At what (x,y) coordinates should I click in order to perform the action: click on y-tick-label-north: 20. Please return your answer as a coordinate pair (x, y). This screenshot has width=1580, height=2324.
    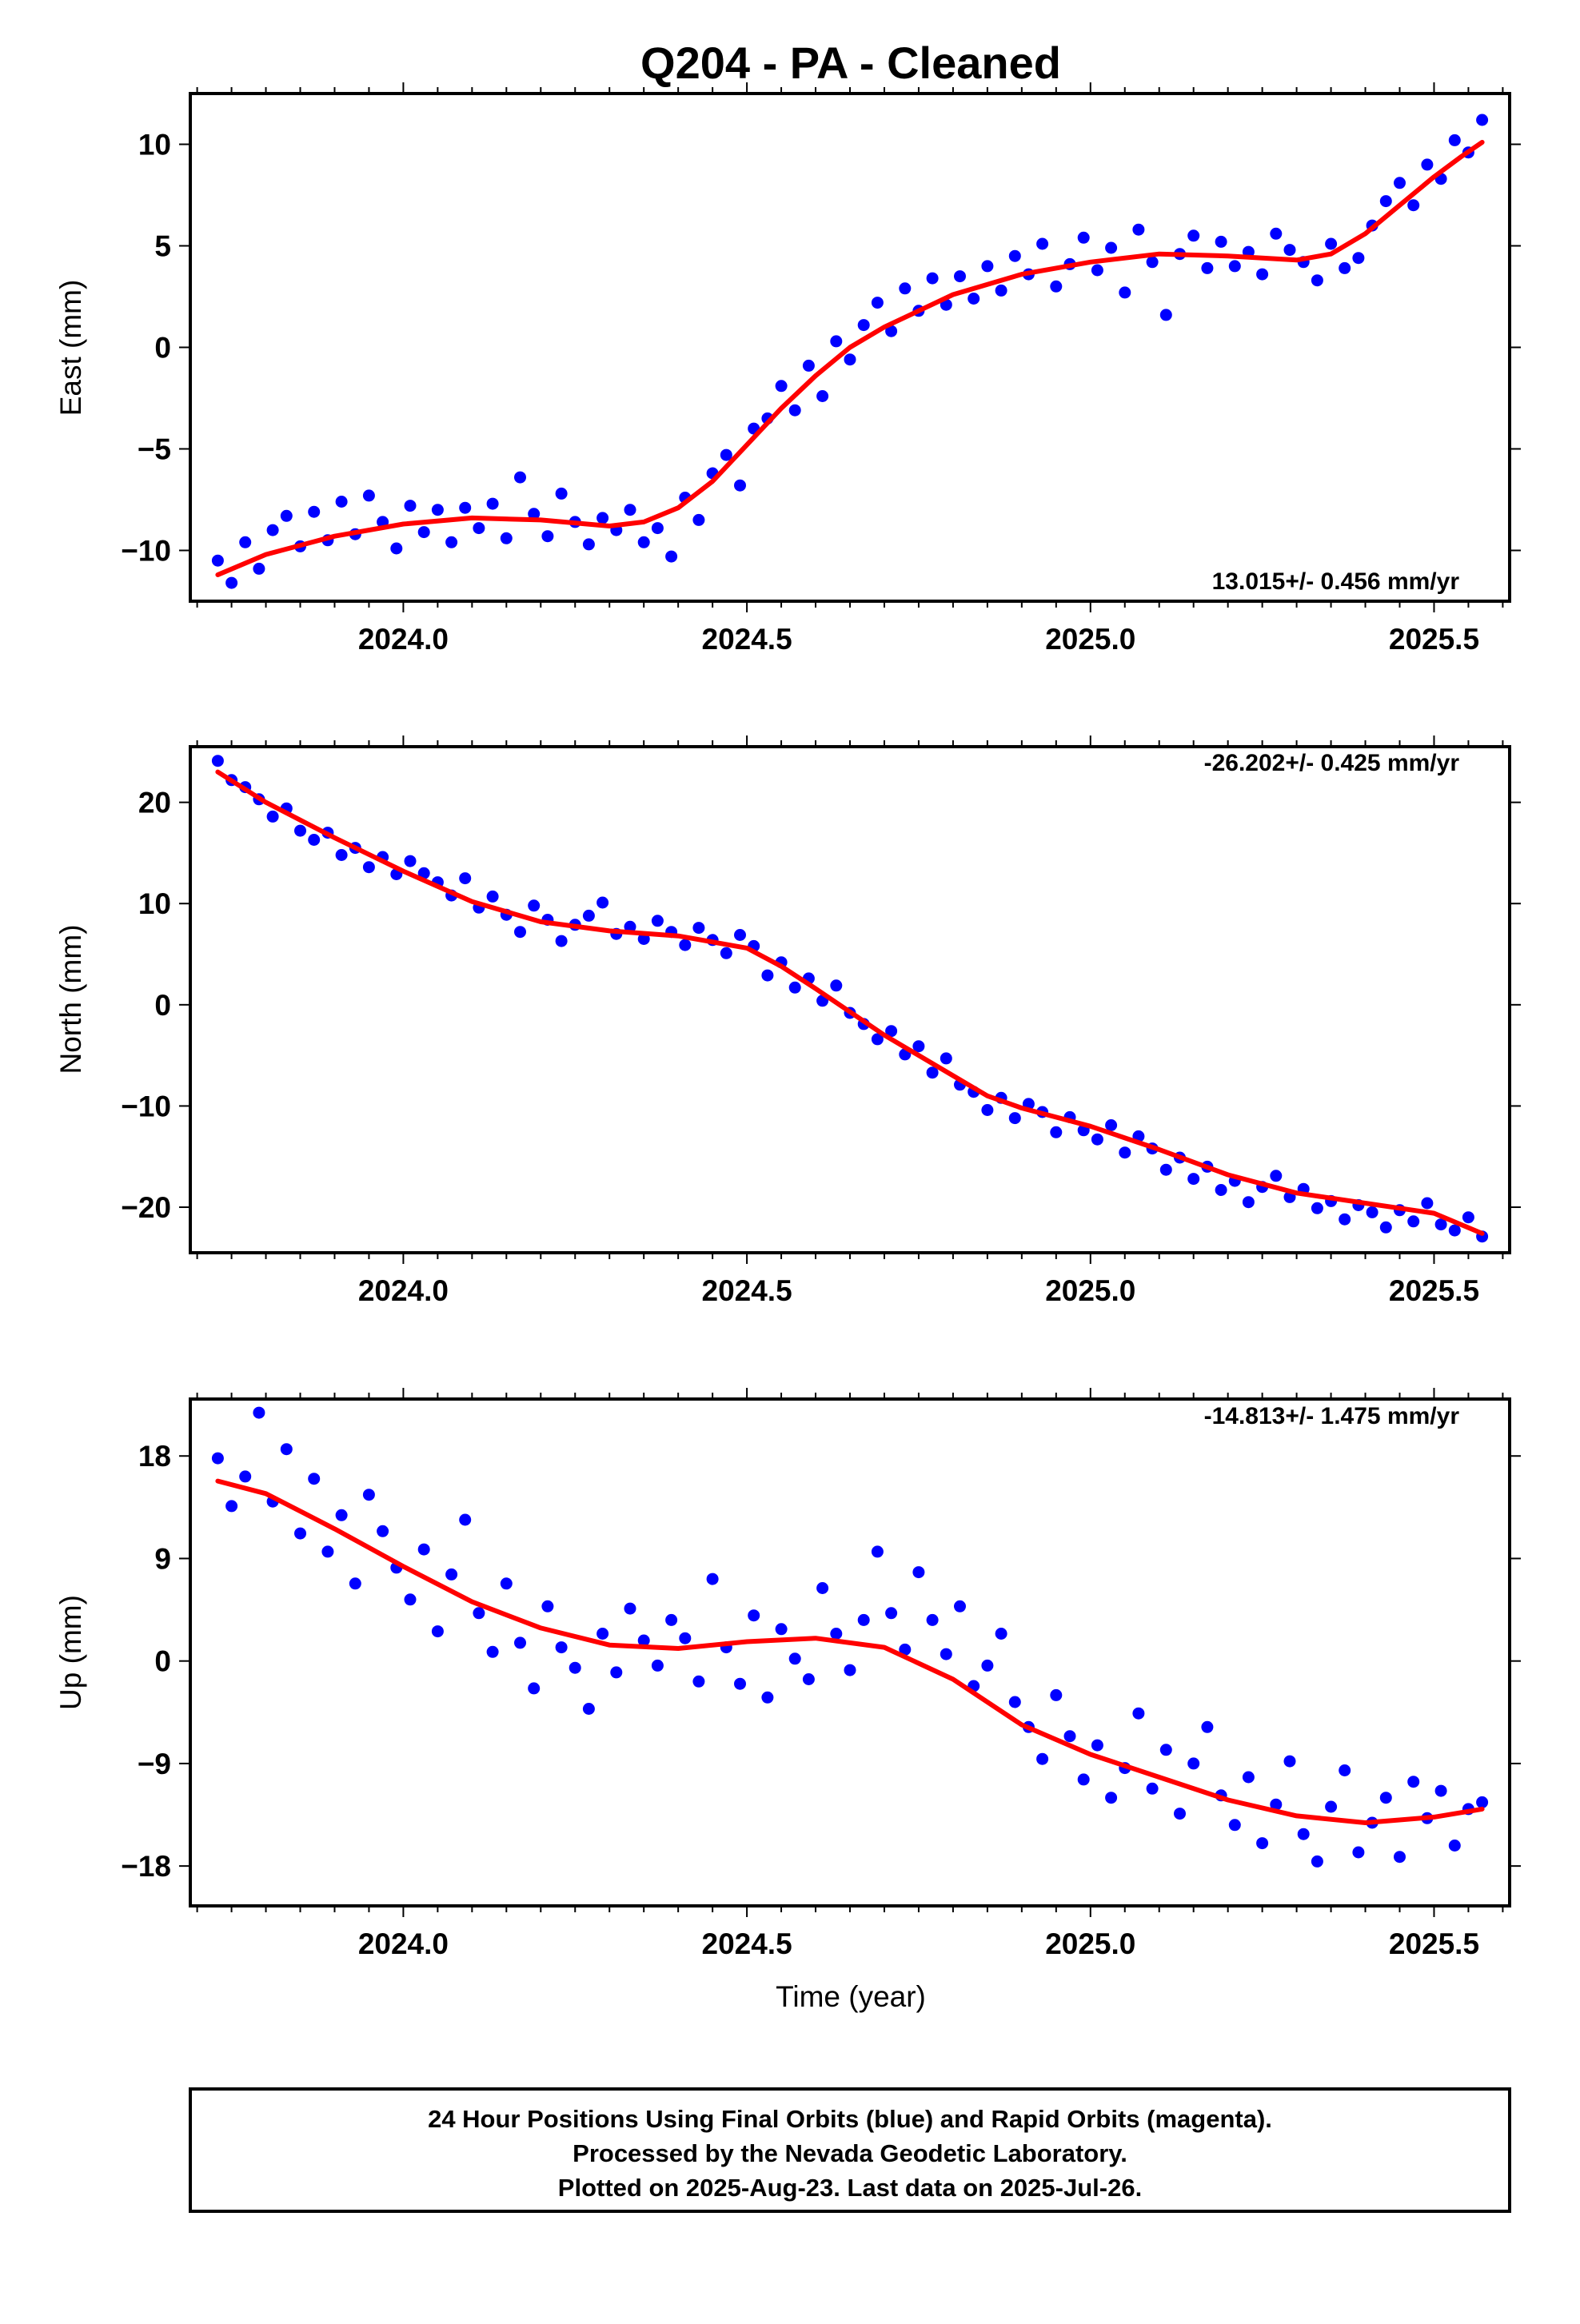
    Looking at the image, I should click on (154, 803).